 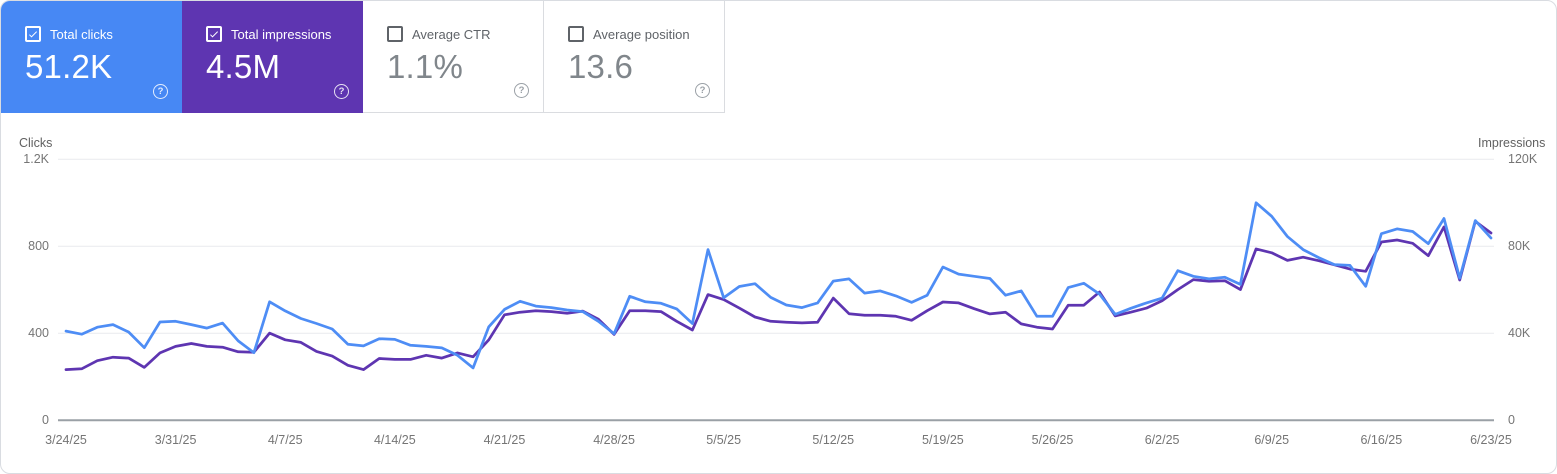 I want to click on x-axis-date-label: 6/2/25, so click(x=1162, y=440).